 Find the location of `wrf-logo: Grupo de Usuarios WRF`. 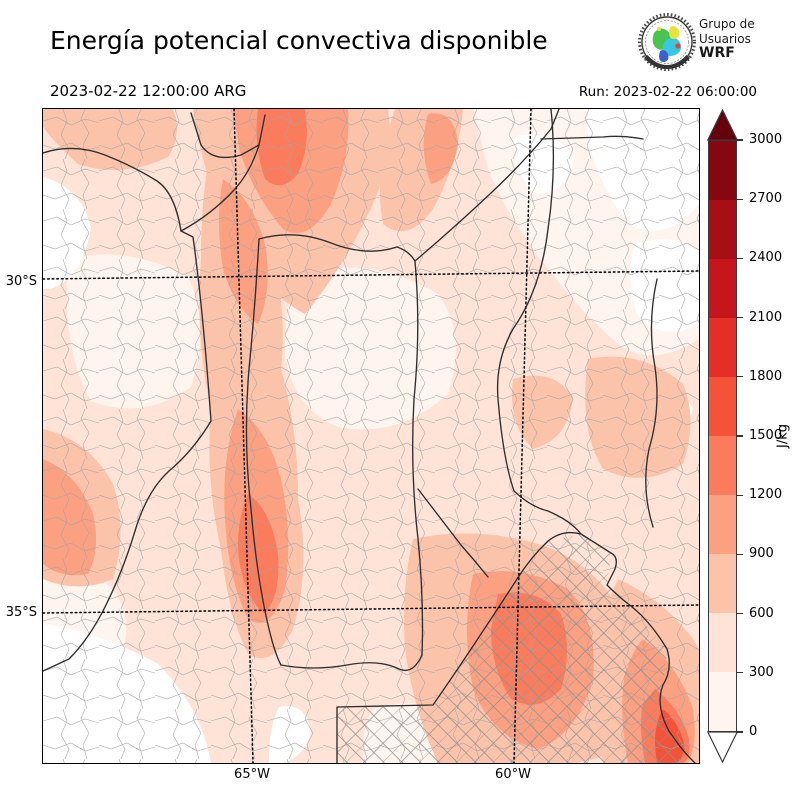

wrf-logo: Grupo de Usuarios WRF is located at coordinates (712, 44).